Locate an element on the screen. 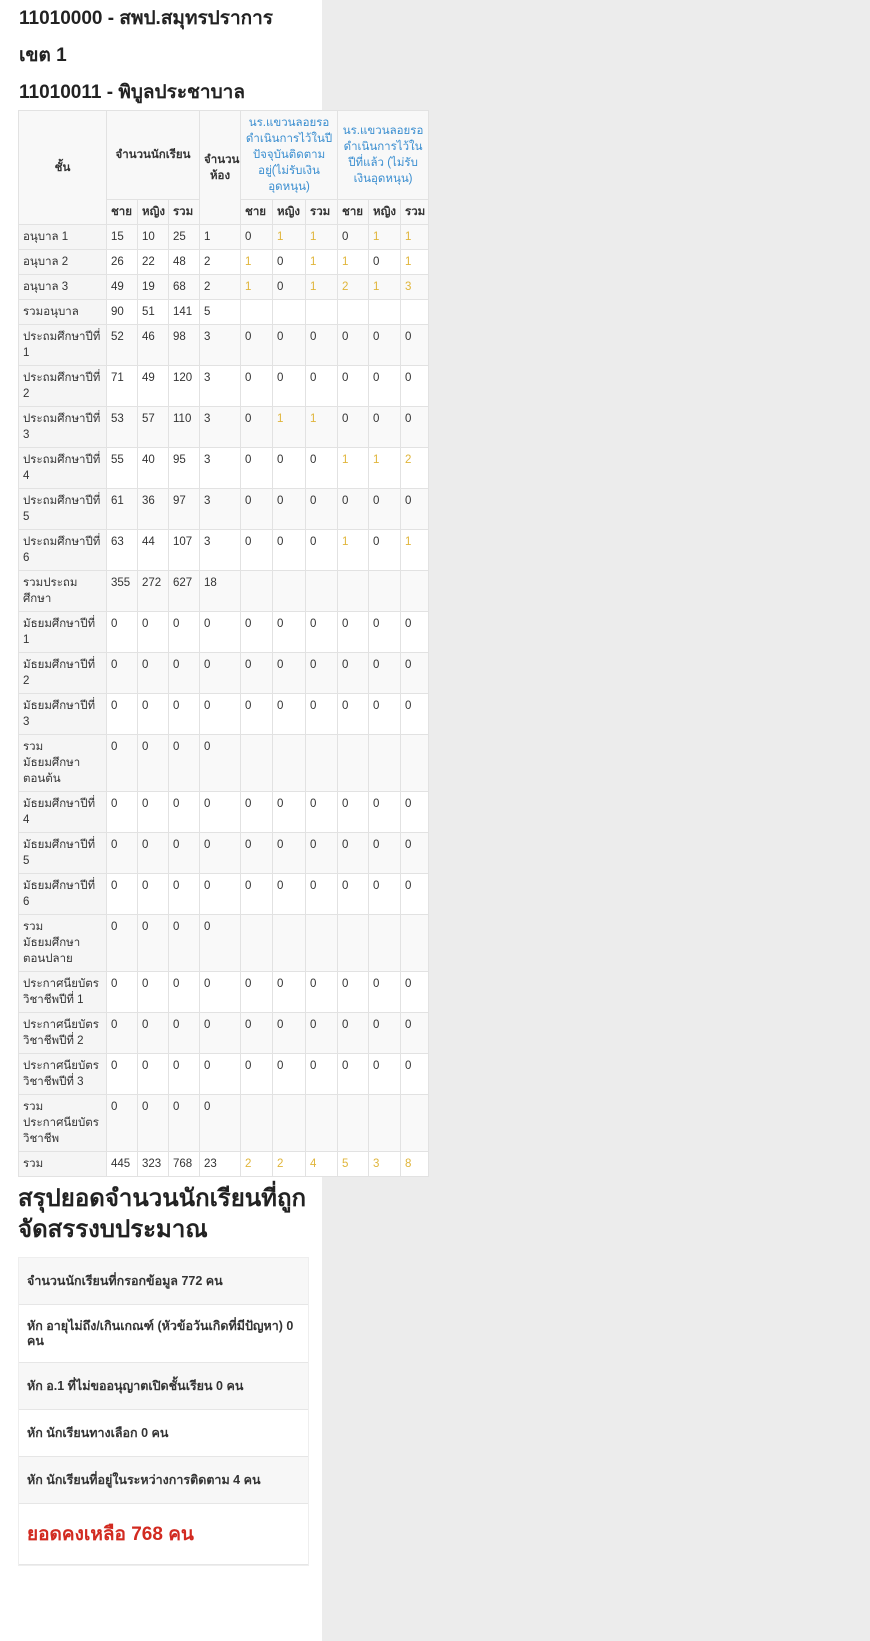 The width and height of the screenshot is (870, 1641). pending-count-link: 5 is located at coordinates (345, 1164).